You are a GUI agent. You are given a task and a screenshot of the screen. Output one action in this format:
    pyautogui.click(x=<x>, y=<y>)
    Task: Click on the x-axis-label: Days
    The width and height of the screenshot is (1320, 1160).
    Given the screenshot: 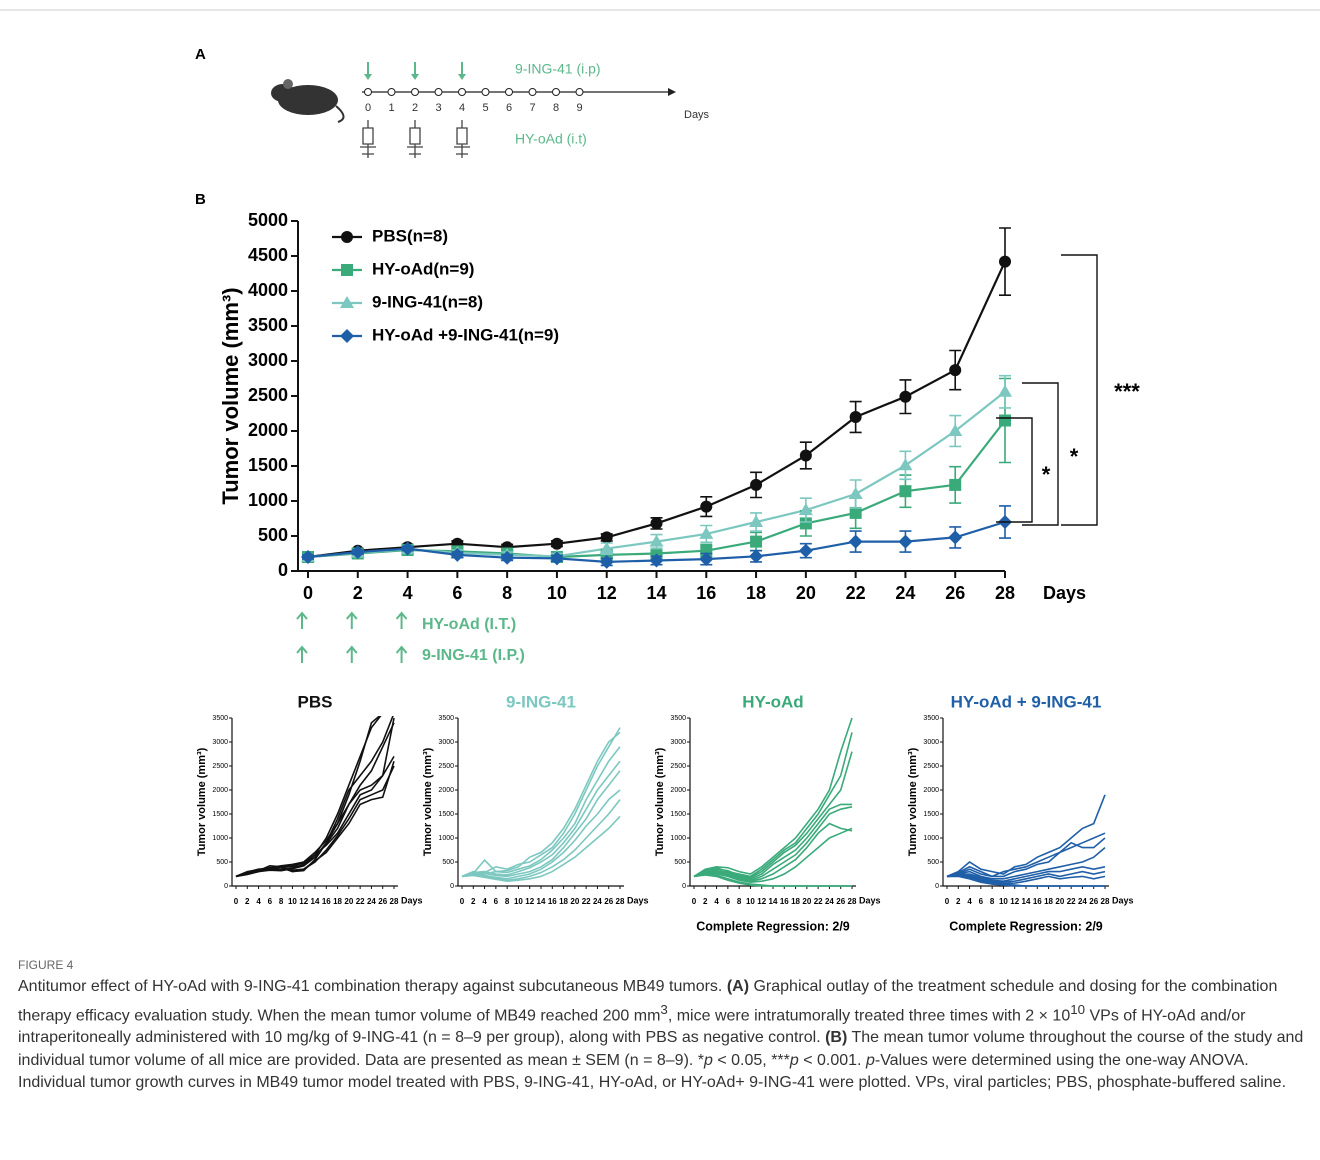 What is the action you would take?
    pyautogui.click(x=870, y=900)
    